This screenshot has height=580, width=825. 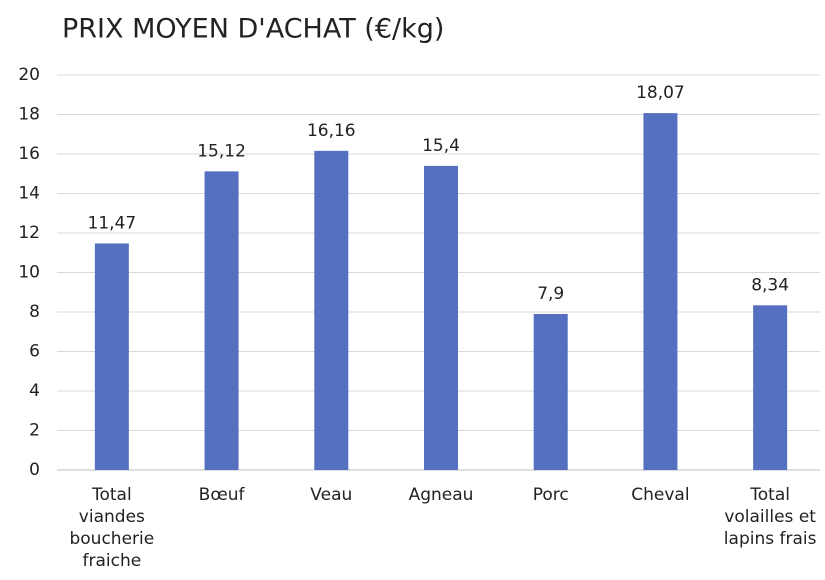 I want to click on y-tick-label: 6, so click(x=34, y=352).